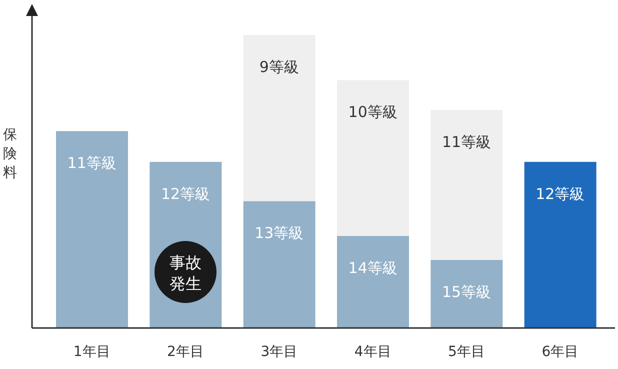 The height and width of the screenshot is (369, 618). Describe the element at coordinates (10, 154) in the screenshot. I see `y-axis-title: 保険料` at that location.